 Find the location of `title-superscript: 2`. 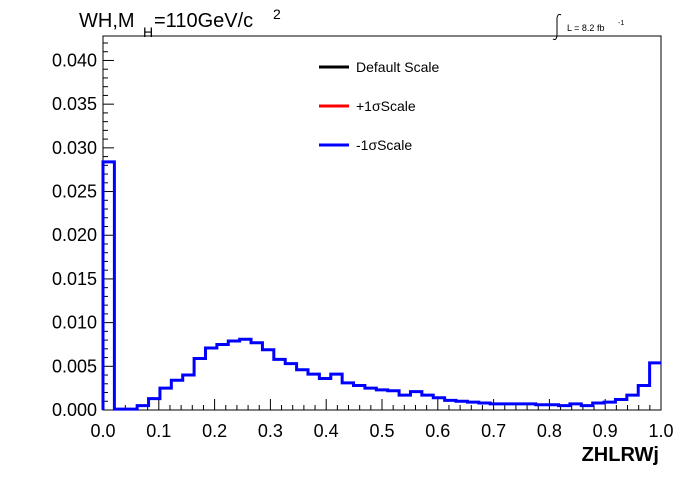

title-superscript: 2 is located at coordinates (277, 14).